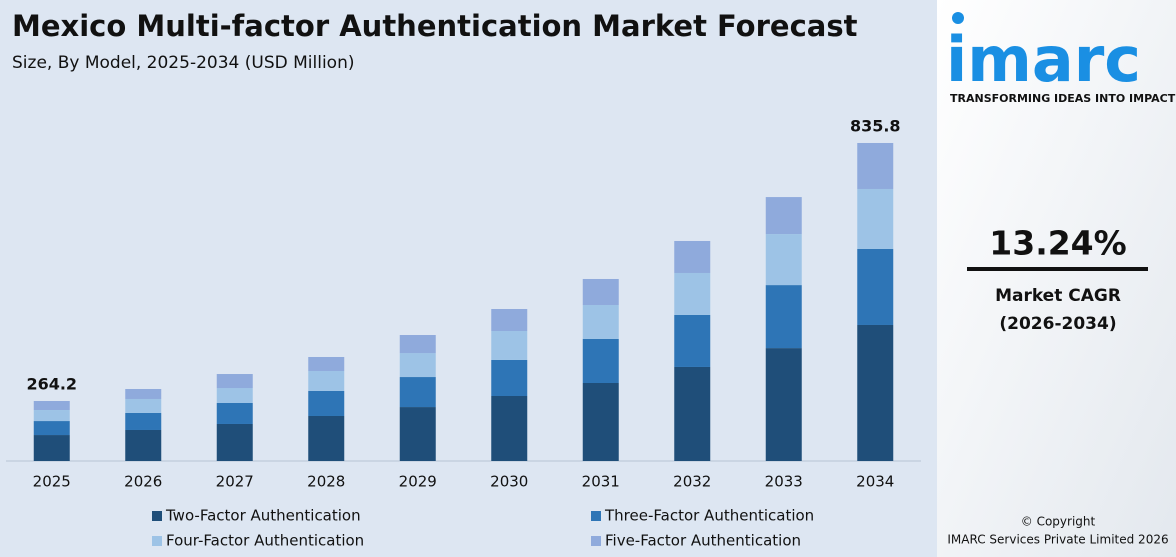  I want to click on legend-label: Five-Factor Authentication, so click(703, 541).